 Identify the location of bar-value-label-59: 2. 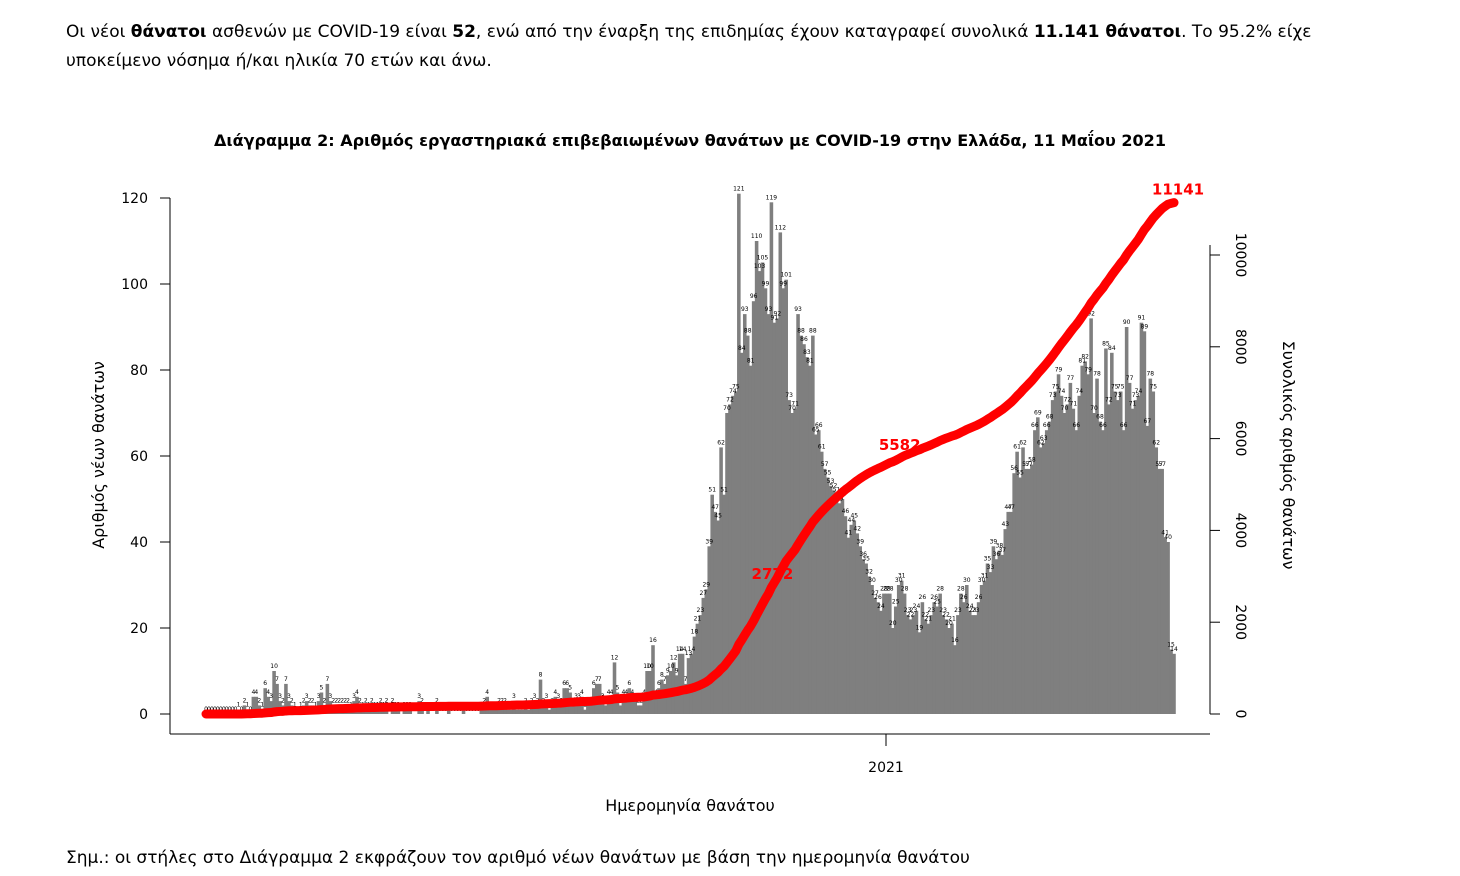
(381, 700).